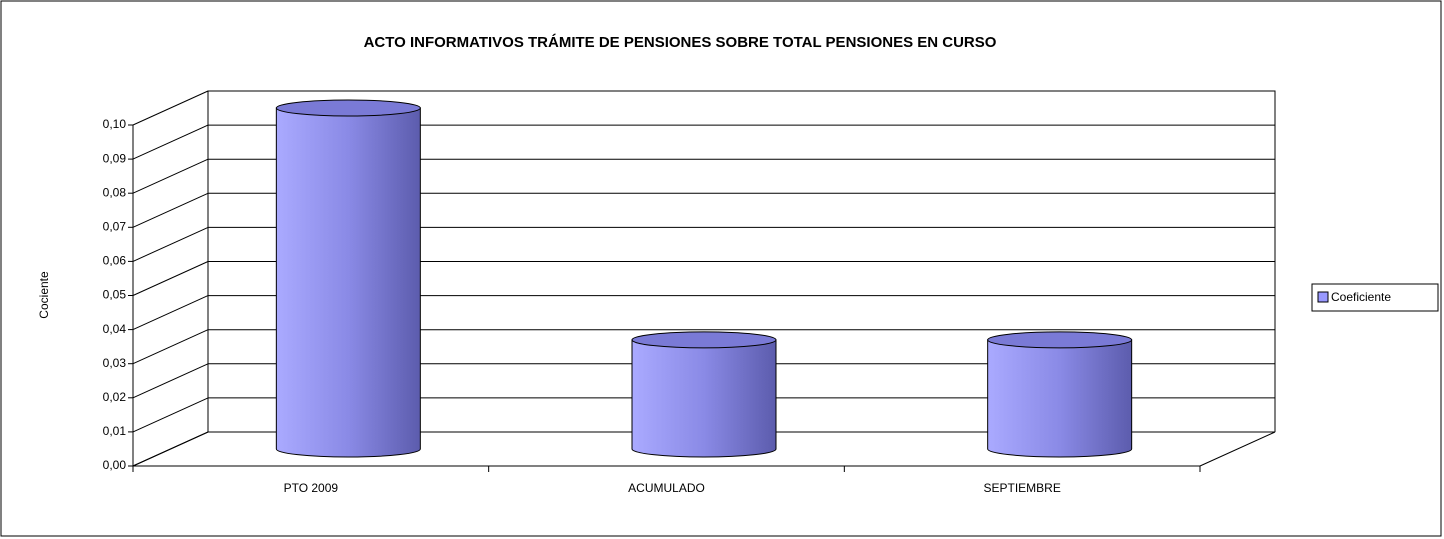 The height and width of the screenshot is (539, 1444). I want to click on x-tick-label: PTO 2009, so click(311, 488).